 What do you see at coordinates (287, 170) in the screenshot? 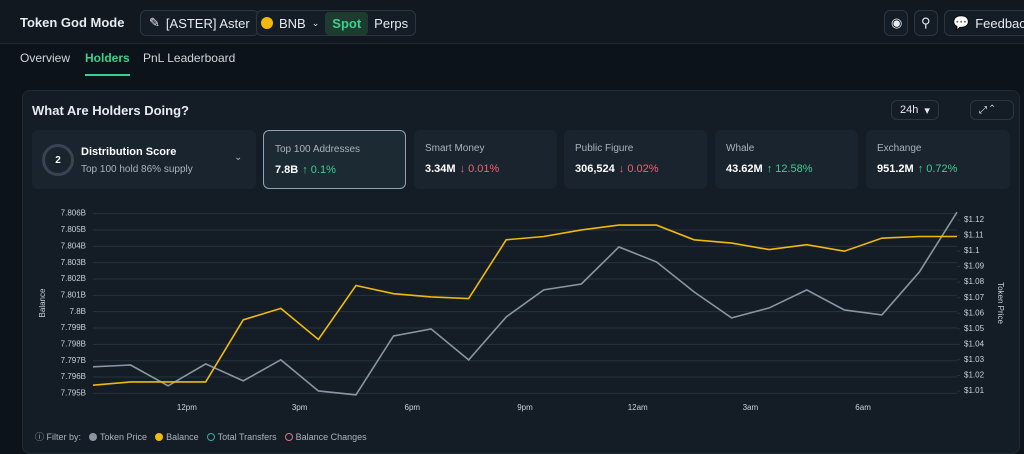
I see `metric-number: 7.8B` at bounding box center [287, 170].